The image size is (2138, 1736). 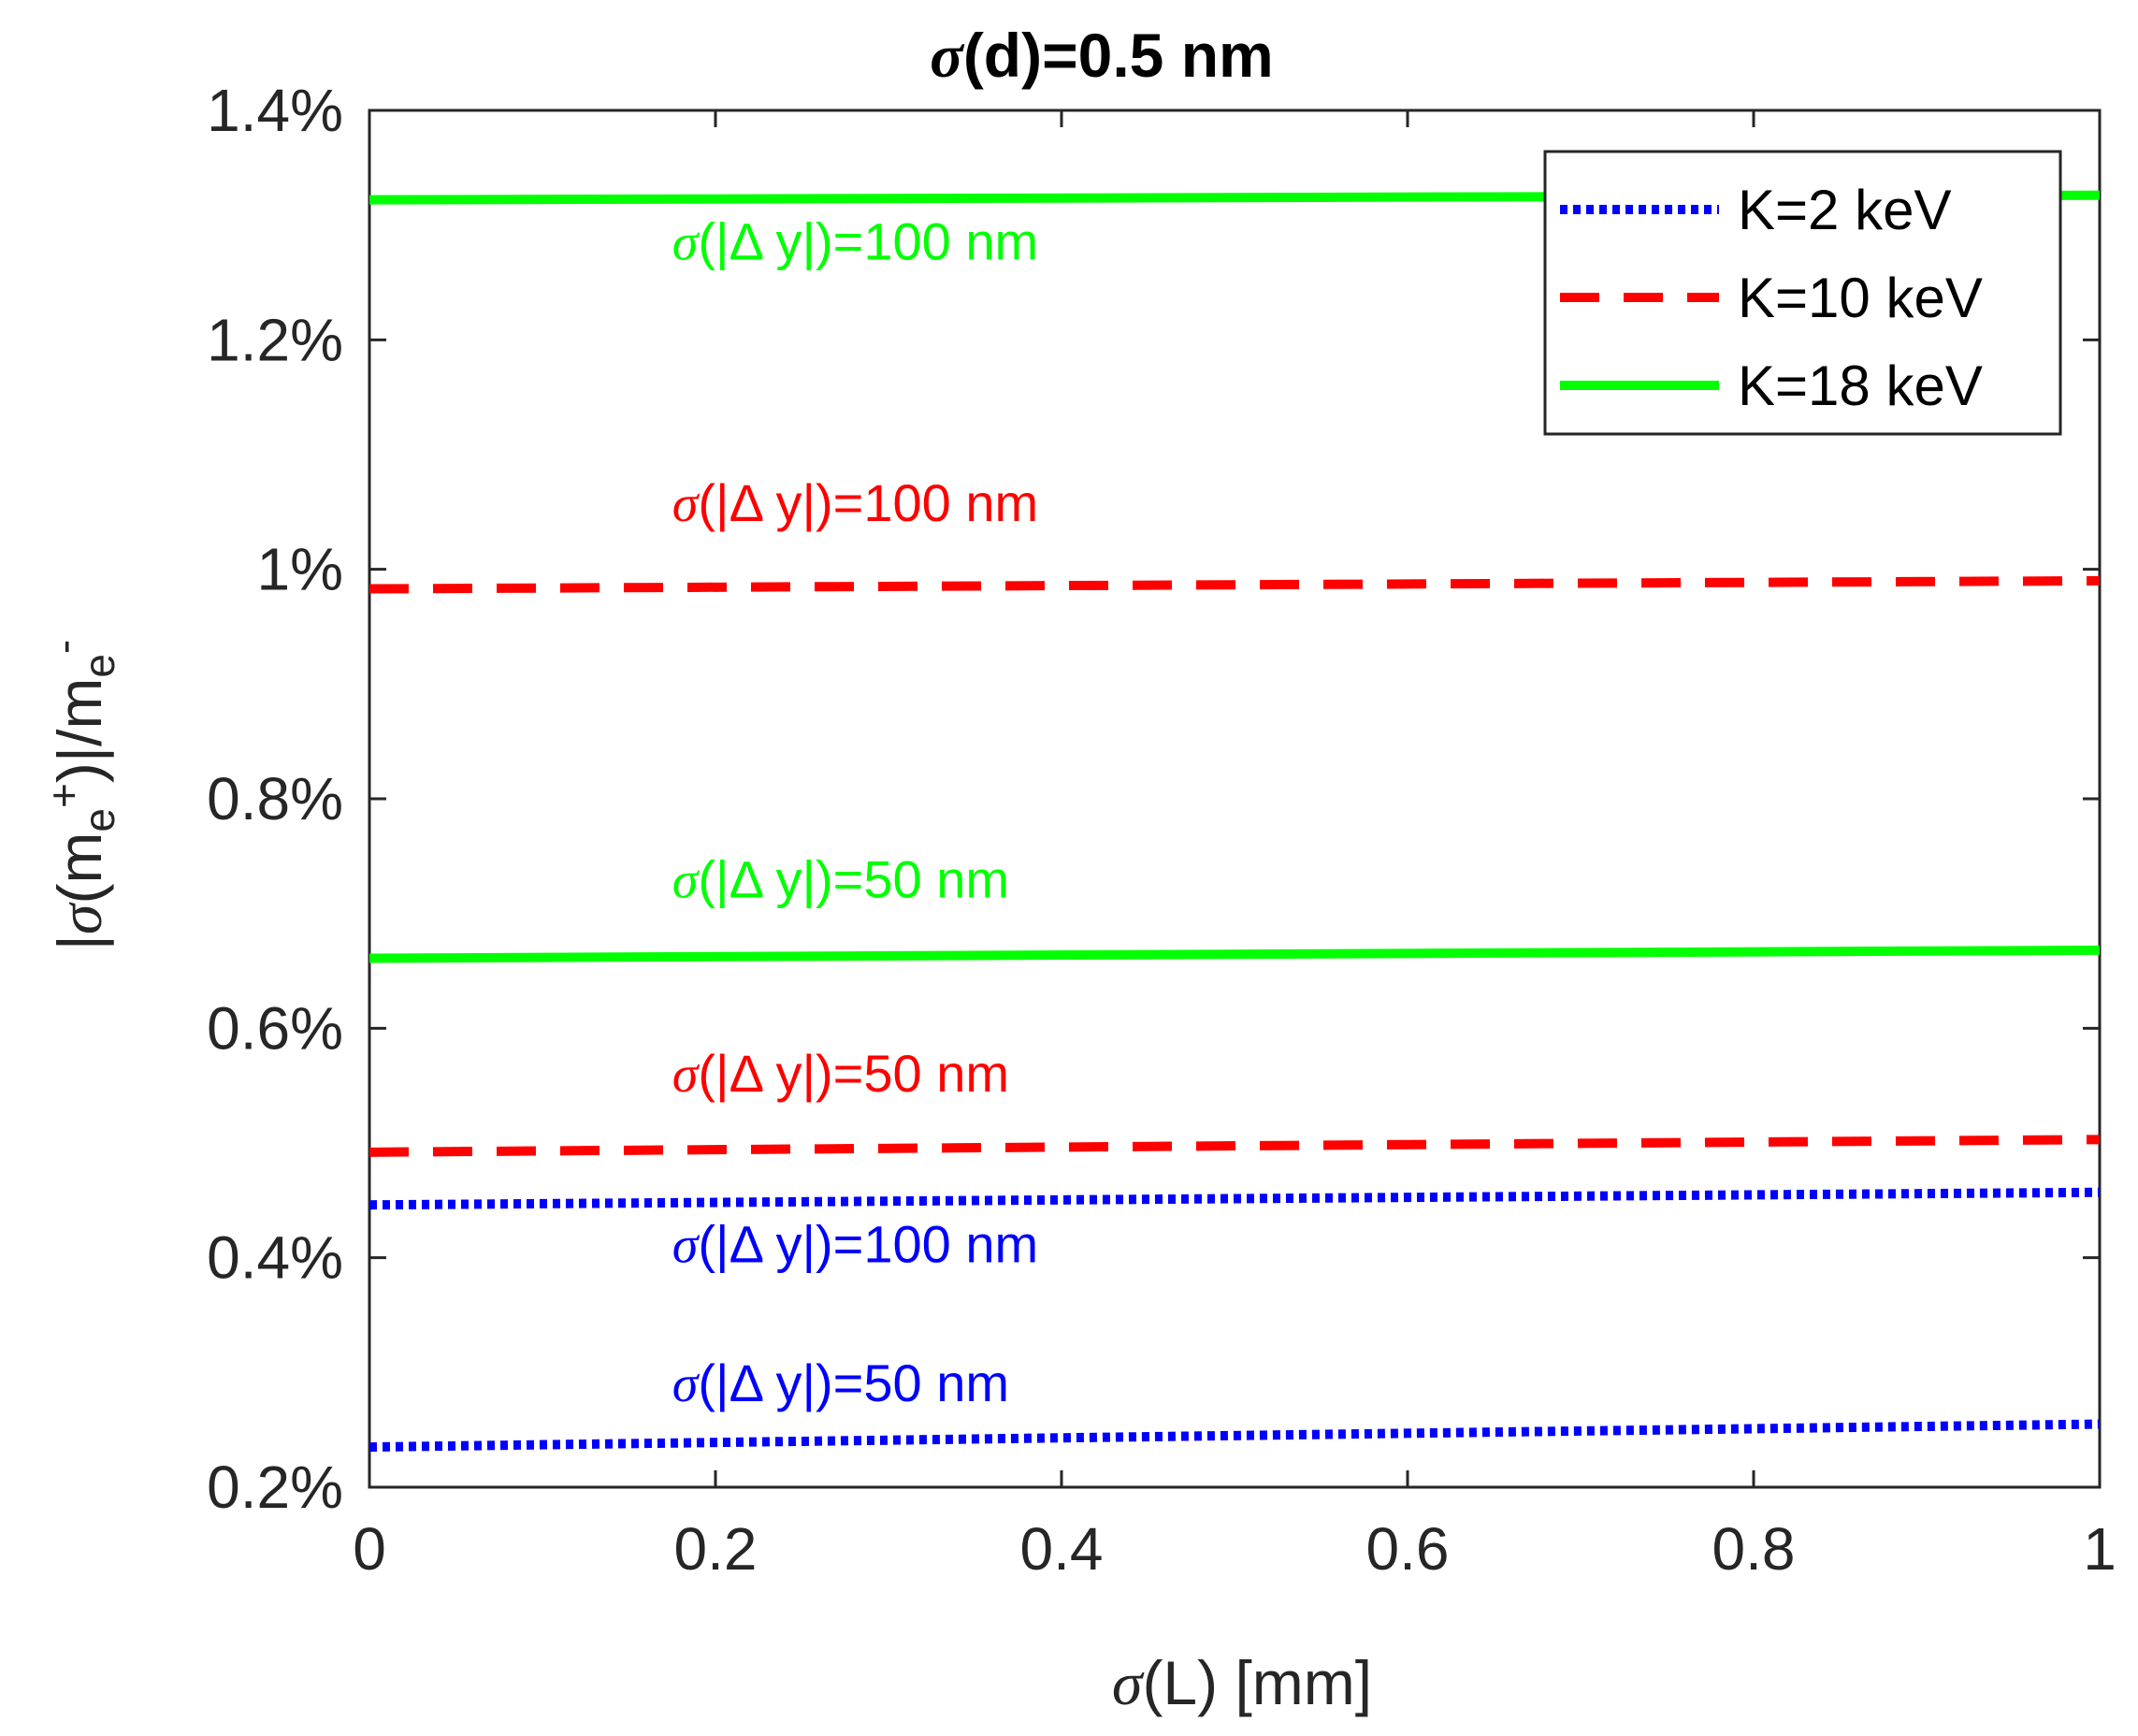 What do you see at coordinates (1408, 1549) in the screenshot?
I see `x-tick-label: 0.6` at bounding box center [1408, 1549].